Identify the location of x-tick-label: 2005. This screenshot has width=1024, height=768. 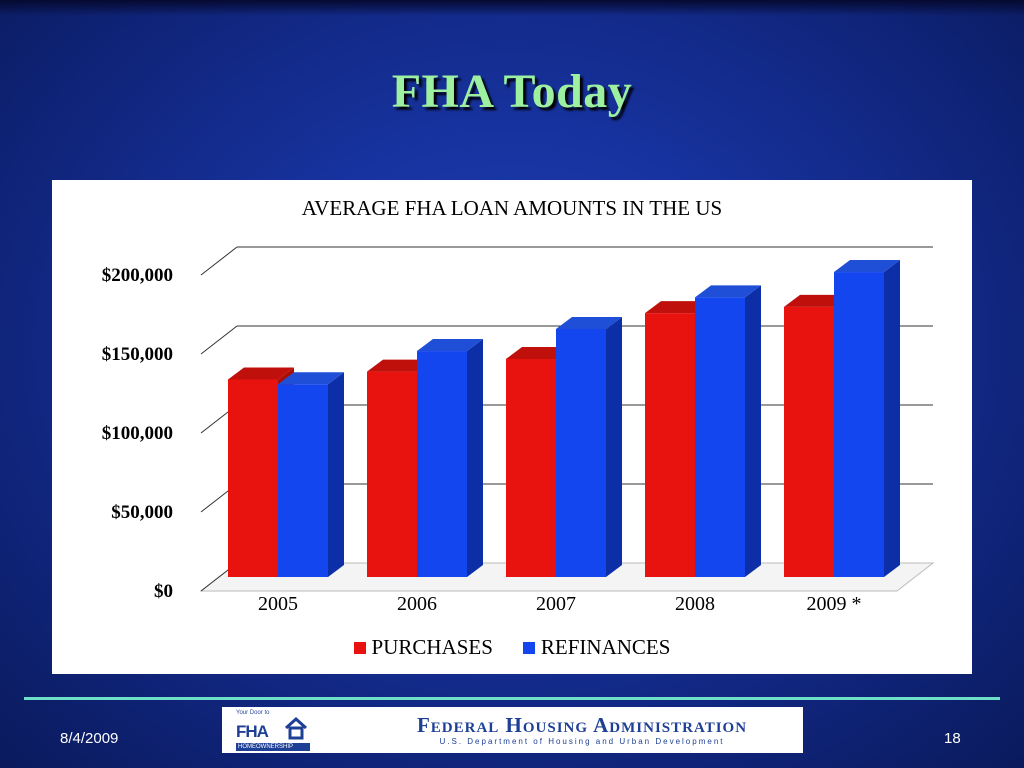
(278, 604).